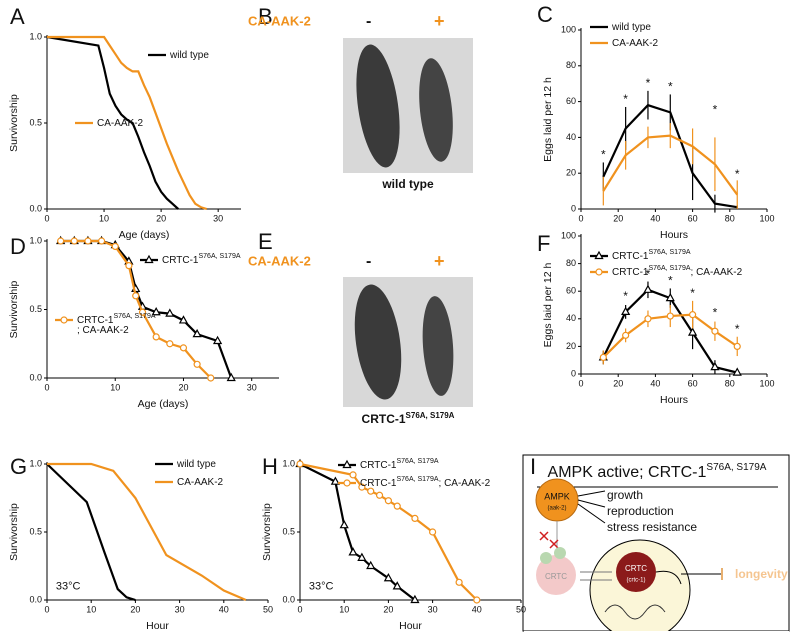  Describe the element at coordinates (384, 419) in the screenshot. I see `caption-text: CRTC-1` at that location.